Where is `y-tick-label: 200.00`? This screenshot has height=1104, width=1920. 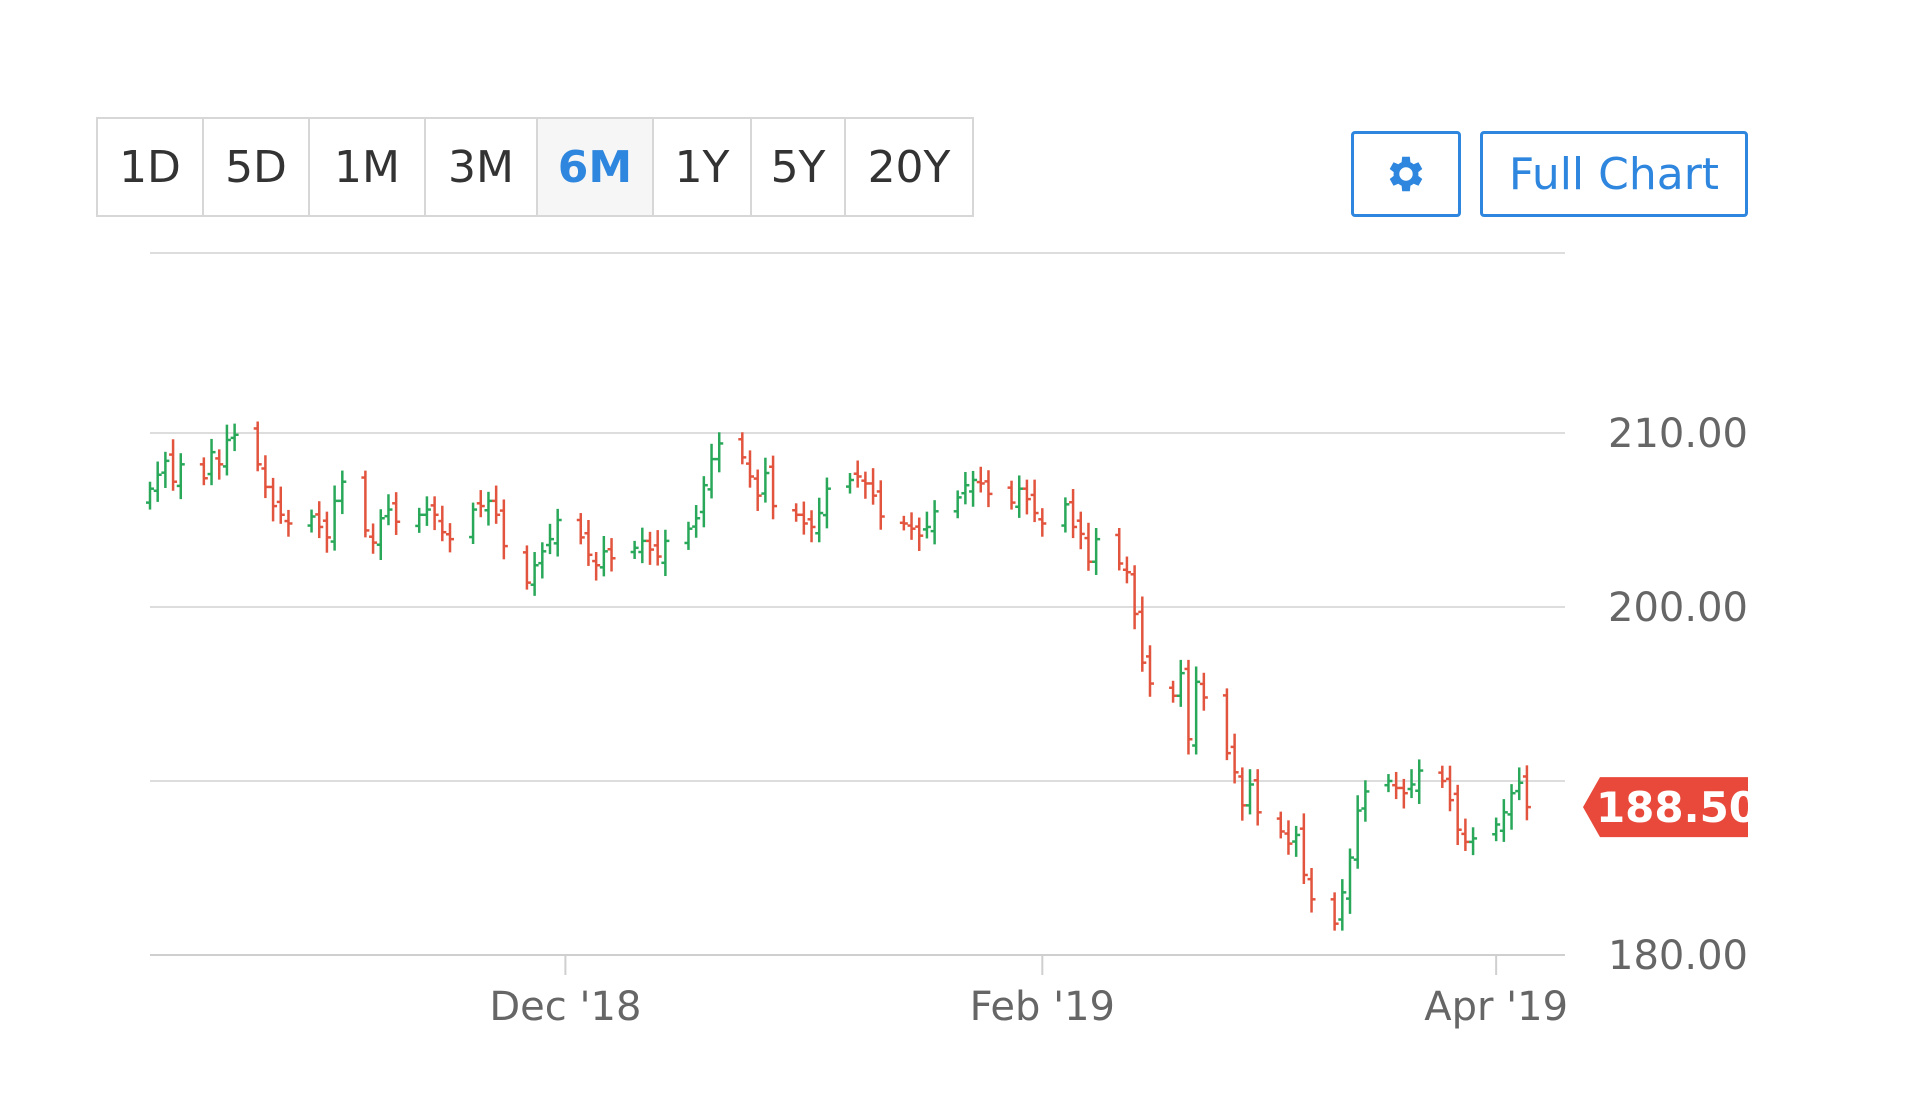 y-tick-label: 200.00 is located at coordinates (1678, 608).